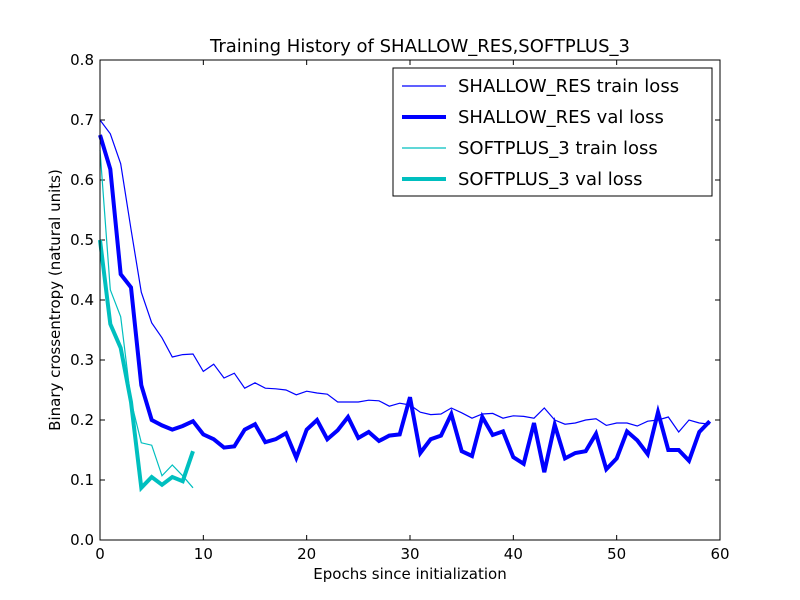  What do you see at coordinates (513, 554) in the screenshot?
I see `x-tick-label: 40` at bounding box center [513, 554].